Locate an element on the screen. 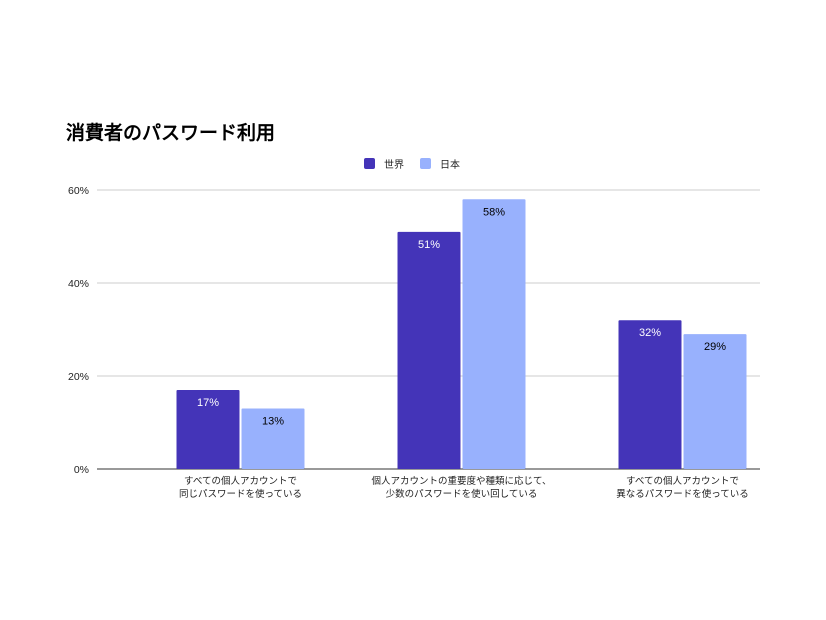 The width and height of the screenshot is (826, 620). y-tick-label: 20% is located at coordinates (78, 377).